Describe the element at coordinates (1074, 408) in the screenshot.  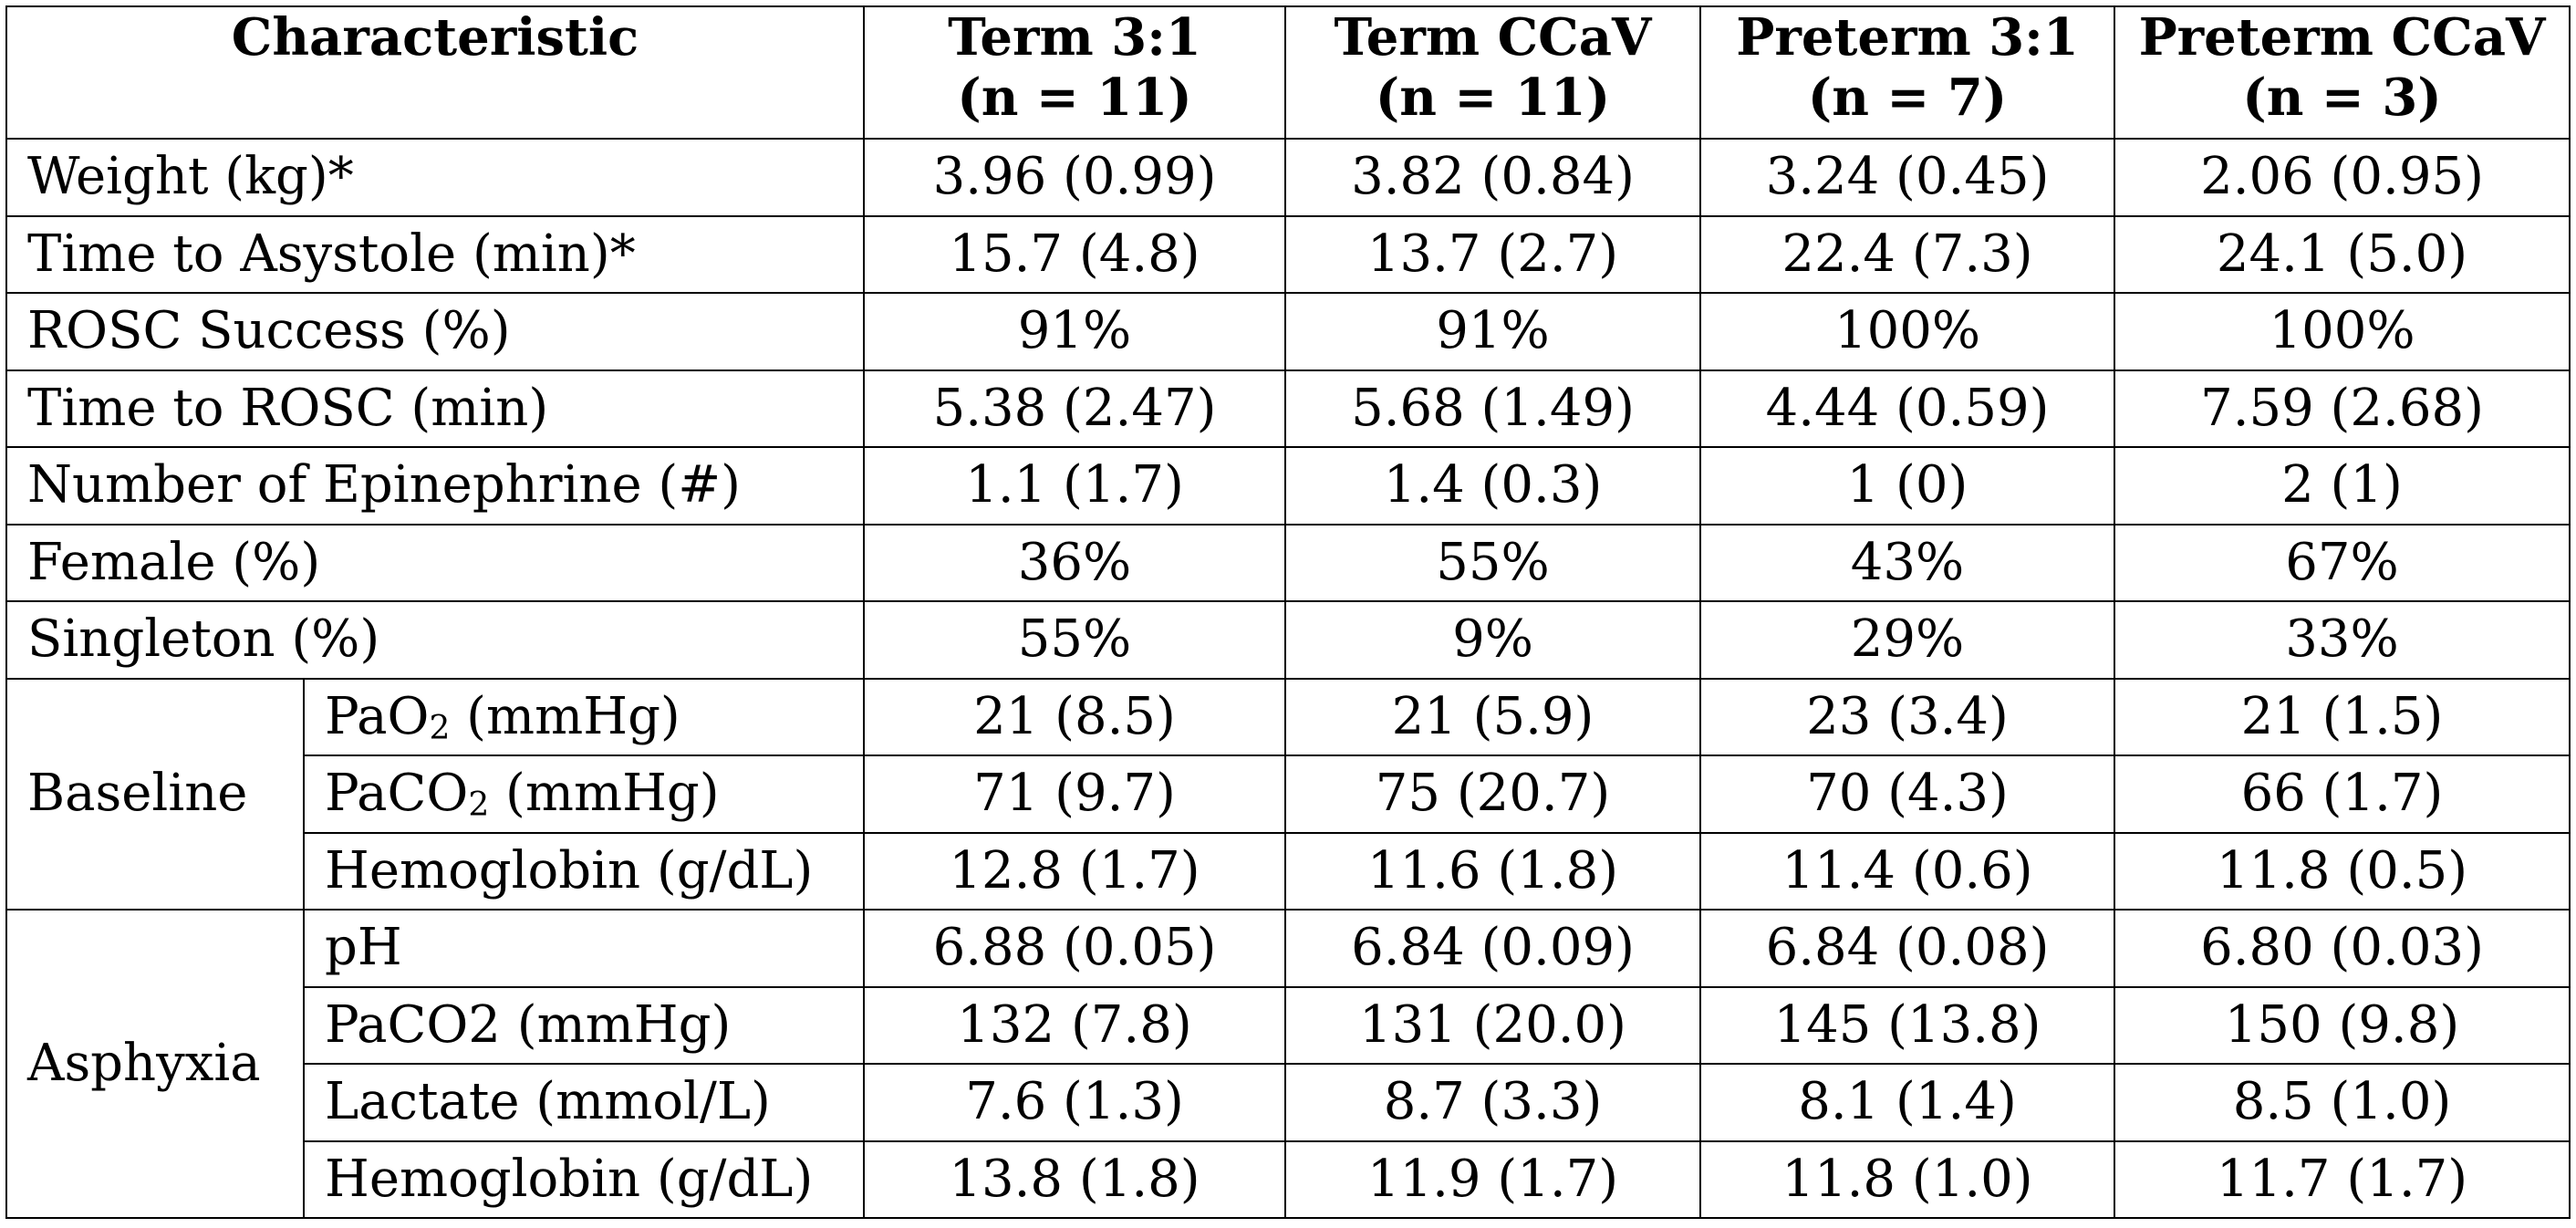
I see `table-cell: 5.38 (2.47)` at that location.